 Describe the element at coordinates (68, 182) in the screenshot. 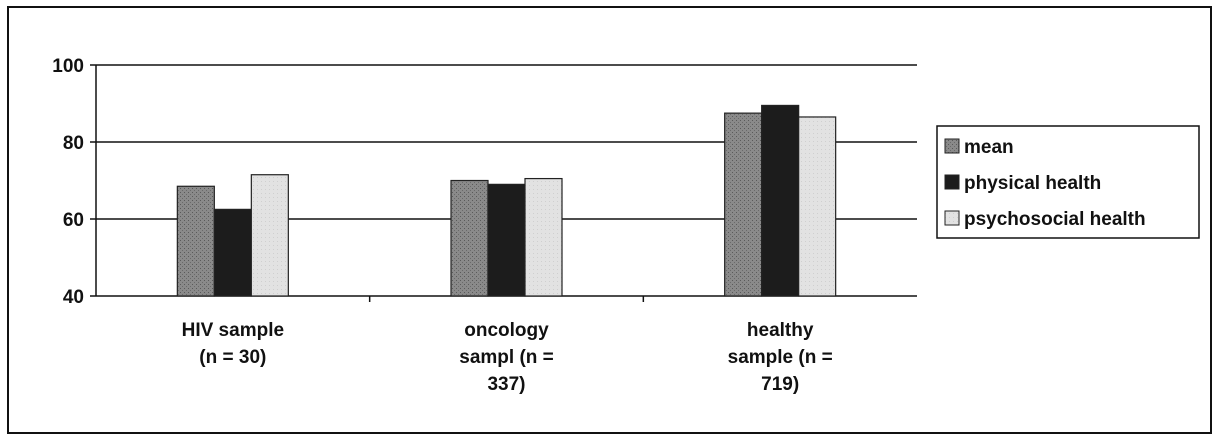

I see `y-tick-labels: 40 60 80 100` at that location.